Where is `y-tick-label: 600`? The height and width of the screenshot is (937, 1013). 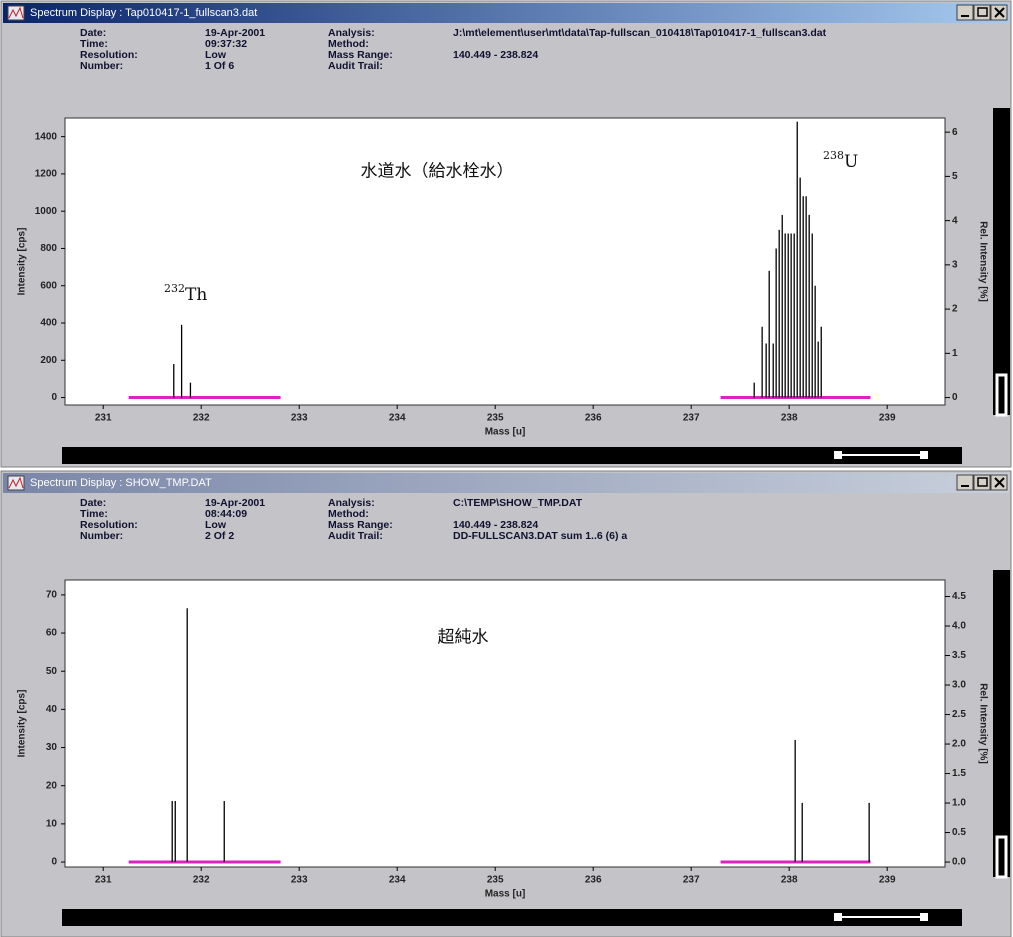 y-tick-label: 600 is located at coordinates (48, 285).